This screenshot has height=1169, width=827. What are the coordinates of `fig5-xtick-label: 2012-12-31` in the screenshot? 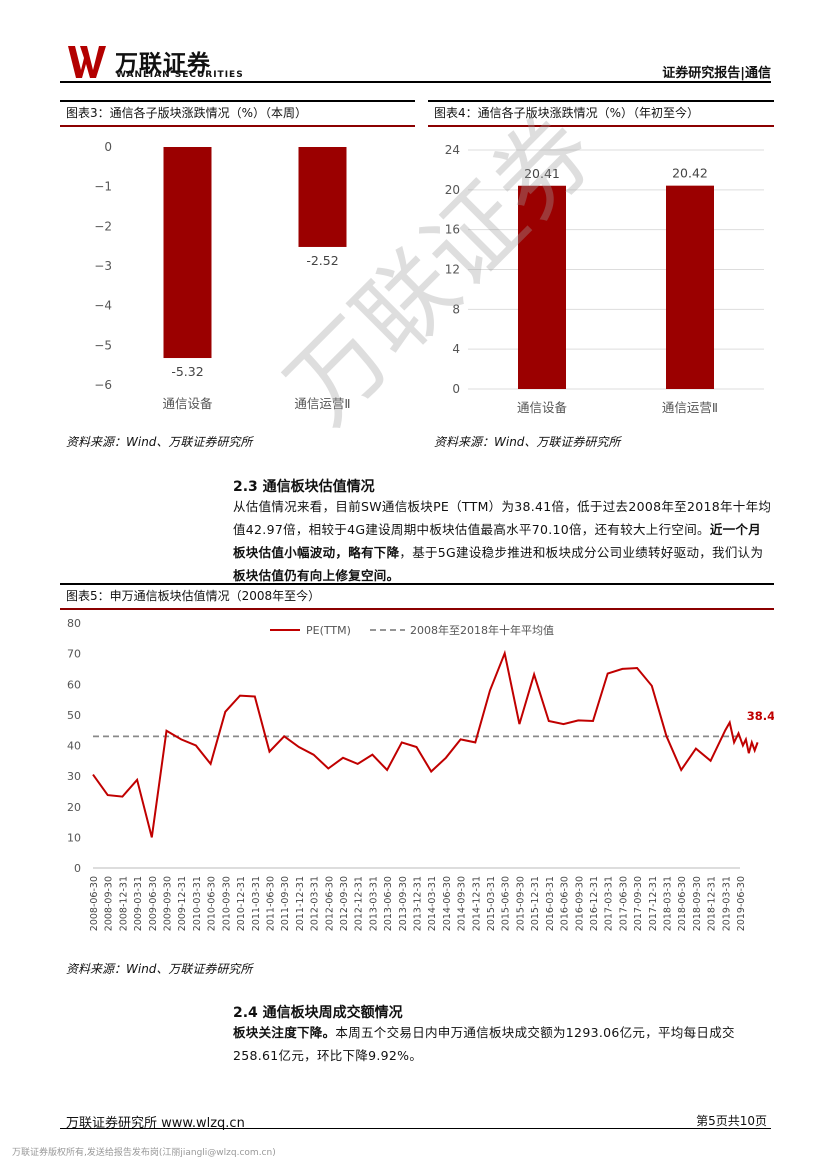 It's located at (359, 903).